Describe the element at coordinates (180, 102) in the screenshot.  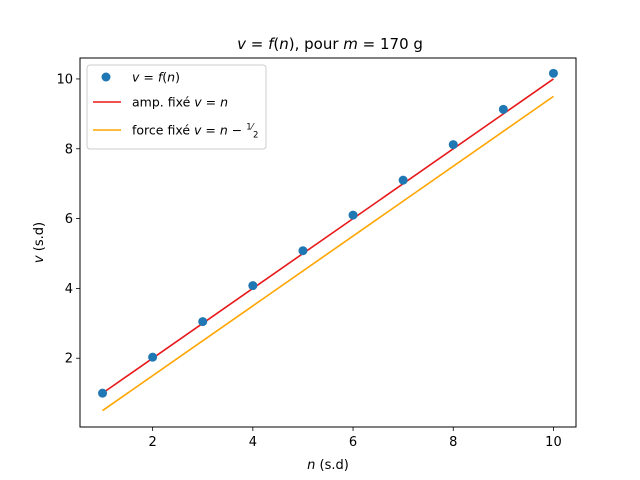
I see `legend-label-line-amp: amp. fixé v = n` at that location.